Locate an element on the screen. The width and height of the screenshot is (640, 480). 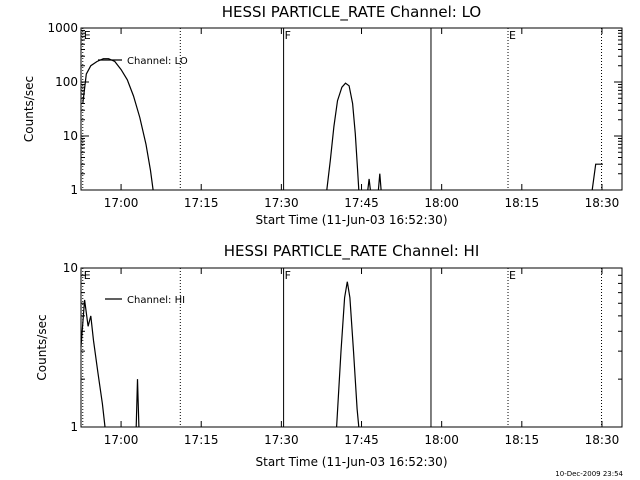
chart-title: HESSI PARTICLE_RATE Channel: HI is located at coordinates (352, 251).